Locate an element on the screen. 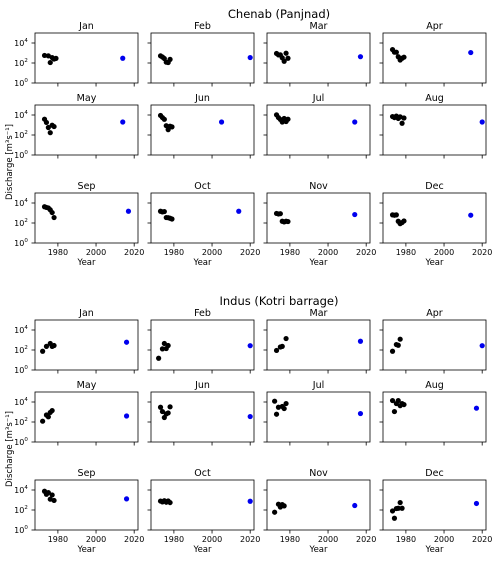 The height and width of the screenshot is (573, 500). panel-sep: Sep100102104198020002020Year is located at coordinates (79, 511).